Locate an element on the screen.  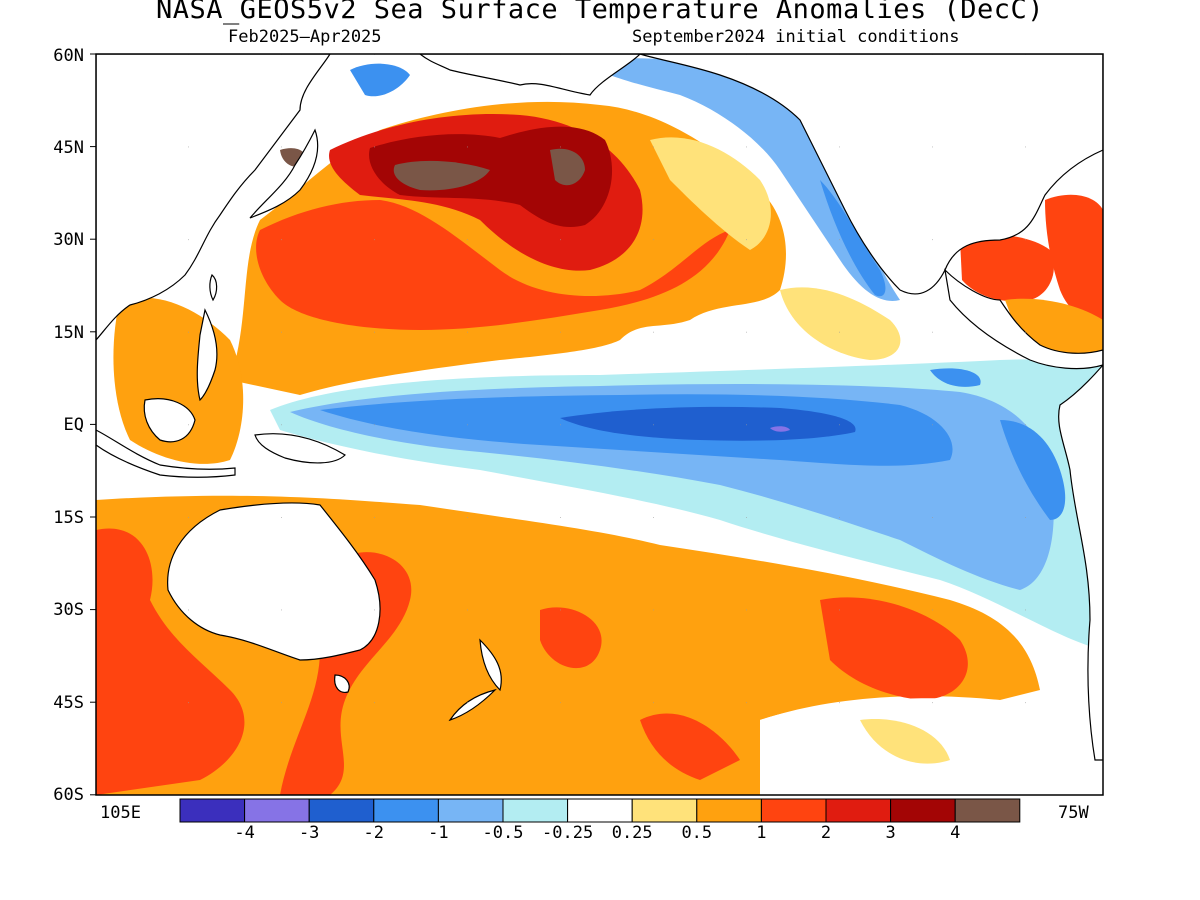
lat-label-30n: 30N is located at coordinates (68, 240).